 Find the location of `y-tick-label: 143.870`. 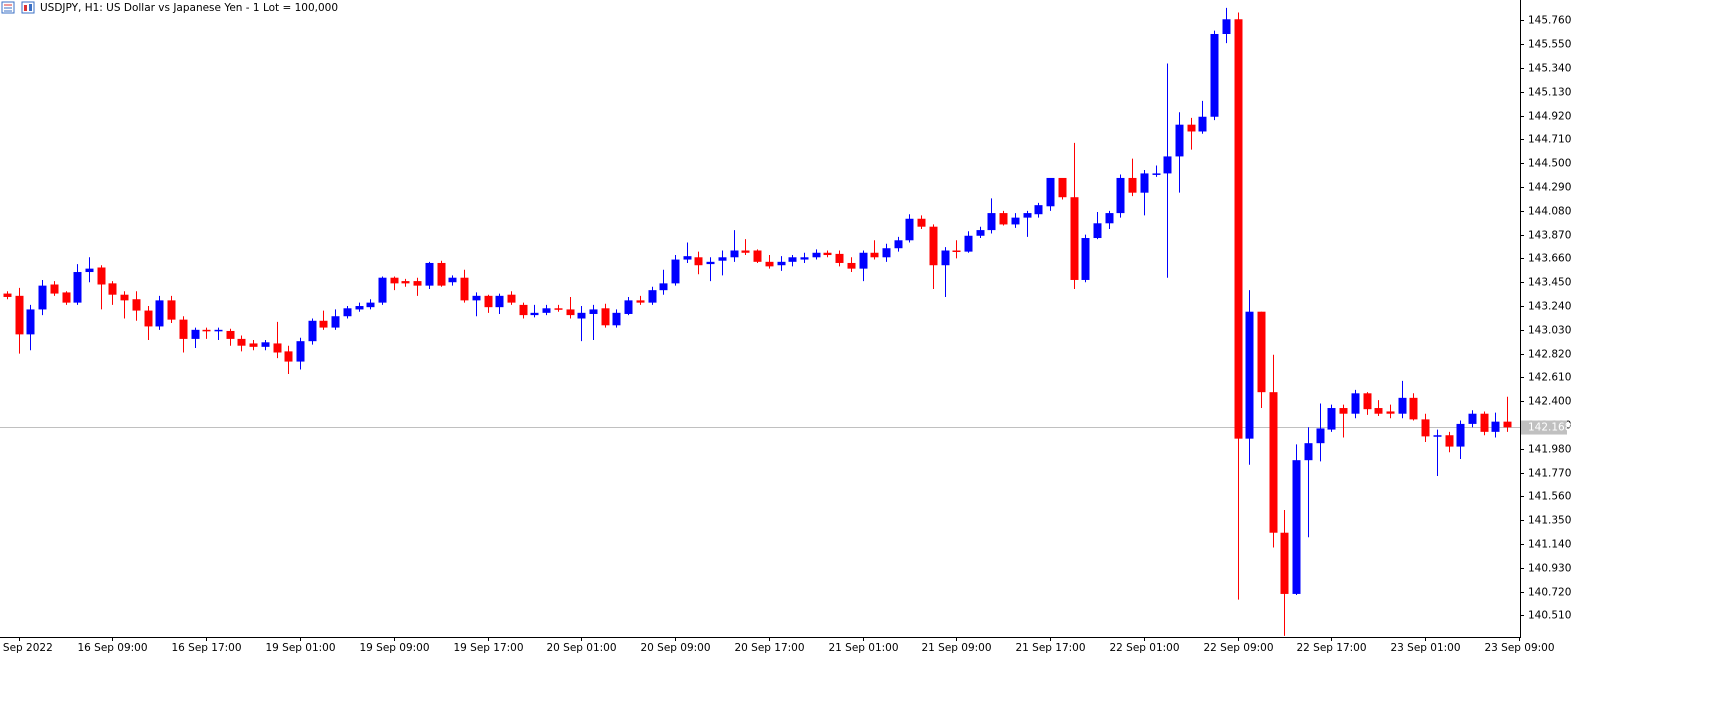

y-tick-label: 143.870 is located at coordinates (1549, 236).